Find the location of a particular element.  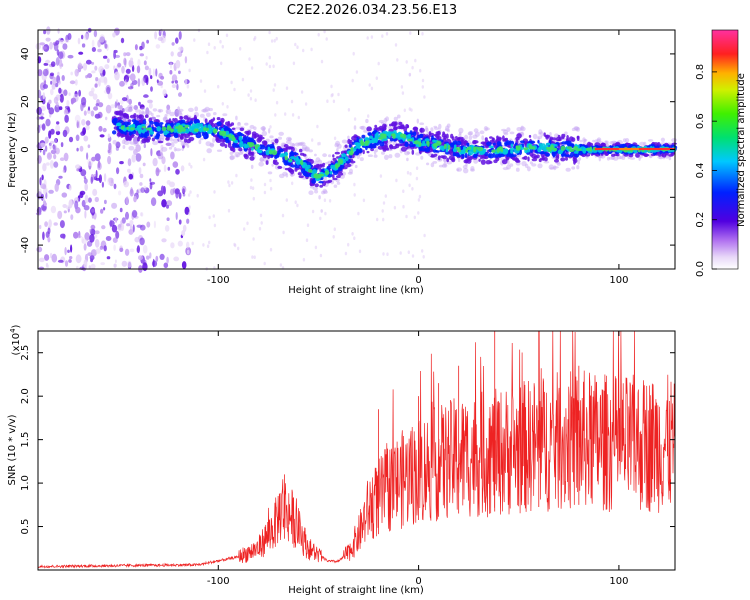

snr-scale-exponent: 4 is located at coordinates (13, 330).